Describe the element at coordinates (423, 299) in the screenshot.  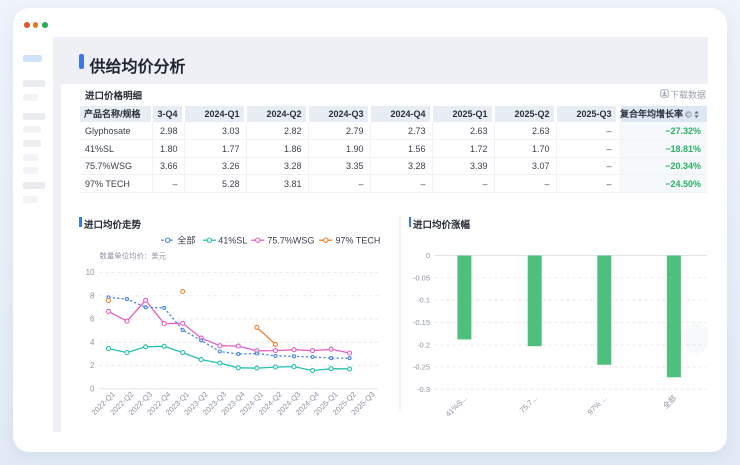
I see `svg-text: -0.1` at that location.